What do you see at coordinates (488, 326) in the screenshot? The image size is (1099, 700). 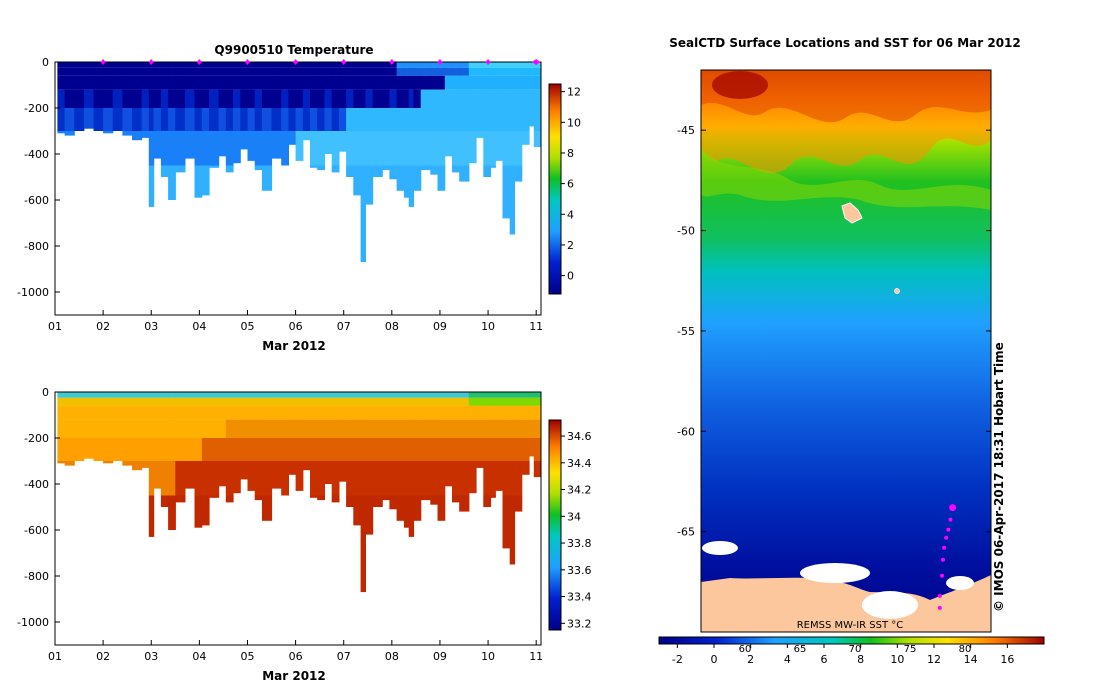 I see `x-tick-label: 10` at bounding box center [488, 326].